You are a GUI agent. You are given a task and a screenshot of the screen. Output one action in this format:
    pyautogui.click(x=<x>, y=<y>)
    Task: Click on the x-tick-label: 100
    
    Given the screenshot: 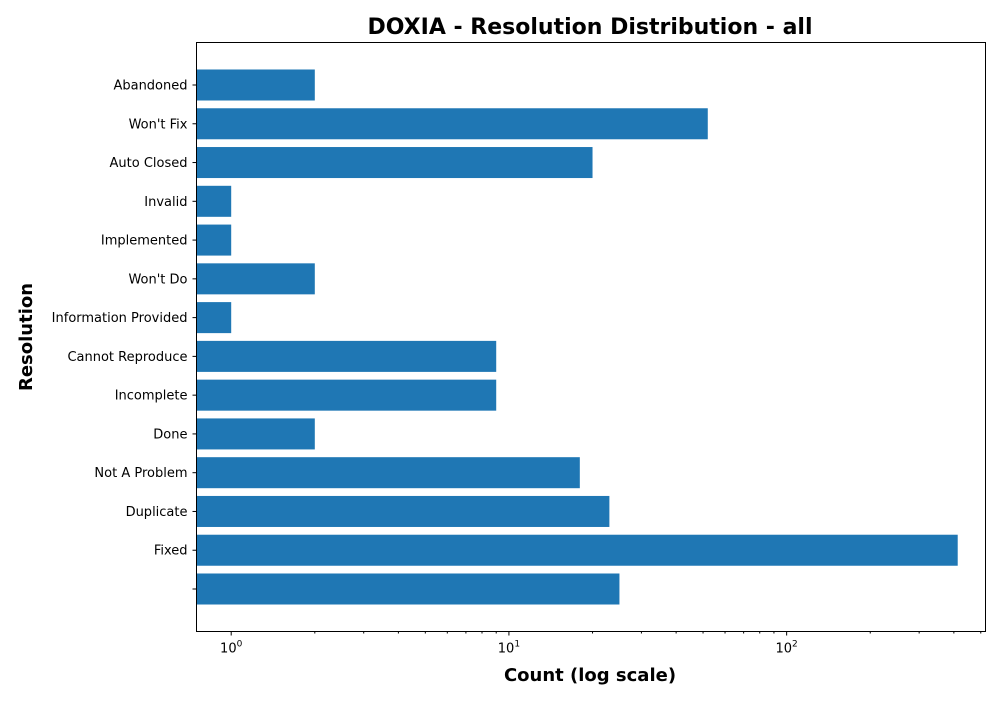 What is the action you would take?
    pyautogui.click(x=231, y=648)
    